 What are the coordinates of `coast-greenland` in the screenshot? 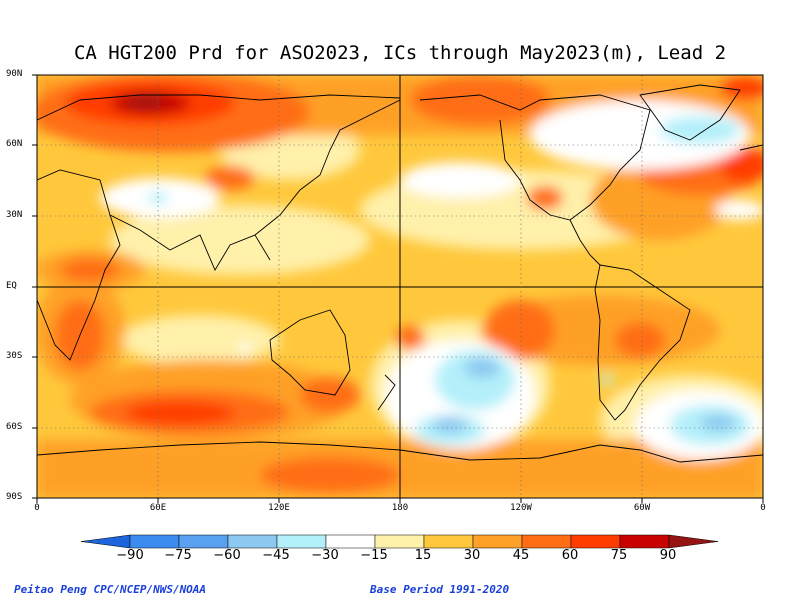 It's located at (690, 112).